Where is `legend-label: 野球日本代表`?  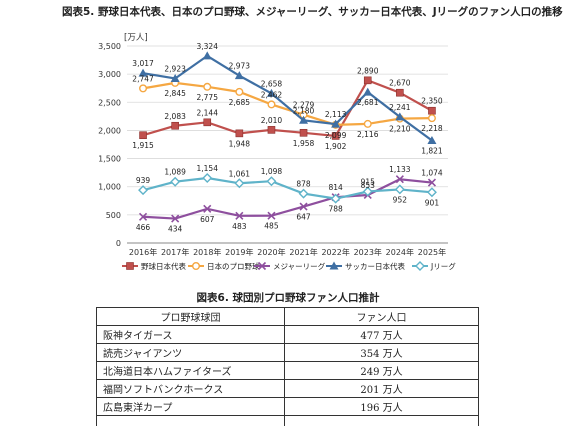 legend-label: 野球日本代表 is located at coordinates (163, 266).